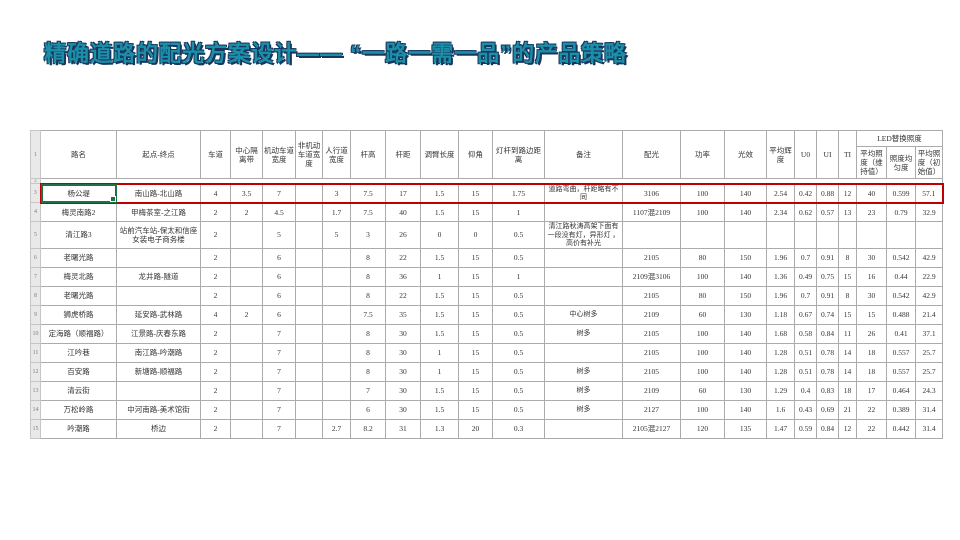 This screenshot has height=540, width=960. Describe the element at coordinates (780, 212) in the screenshot. I see `cell-avg-luminance: 2.34` at that location.